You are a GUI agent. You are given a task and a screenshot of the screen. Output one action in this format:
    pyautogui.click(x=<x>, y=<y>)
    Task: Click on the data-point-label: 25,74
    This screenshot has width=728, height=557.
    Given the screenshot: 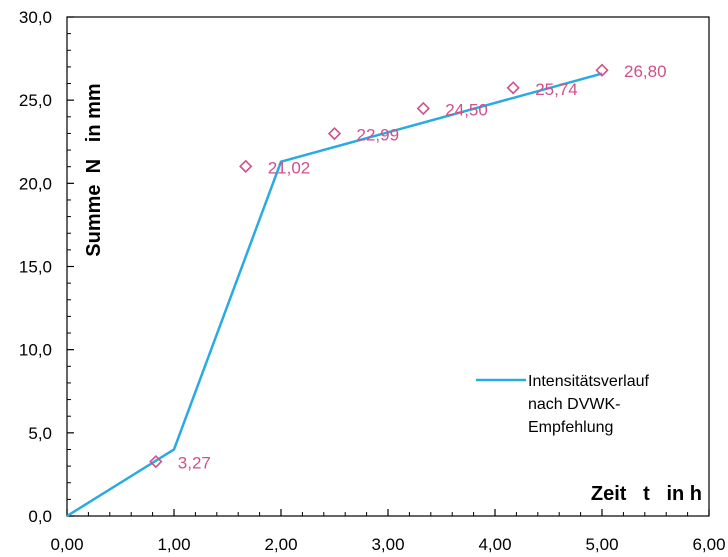 What is the action you would take?
    pyautogui.click(x=556, y=89)
    